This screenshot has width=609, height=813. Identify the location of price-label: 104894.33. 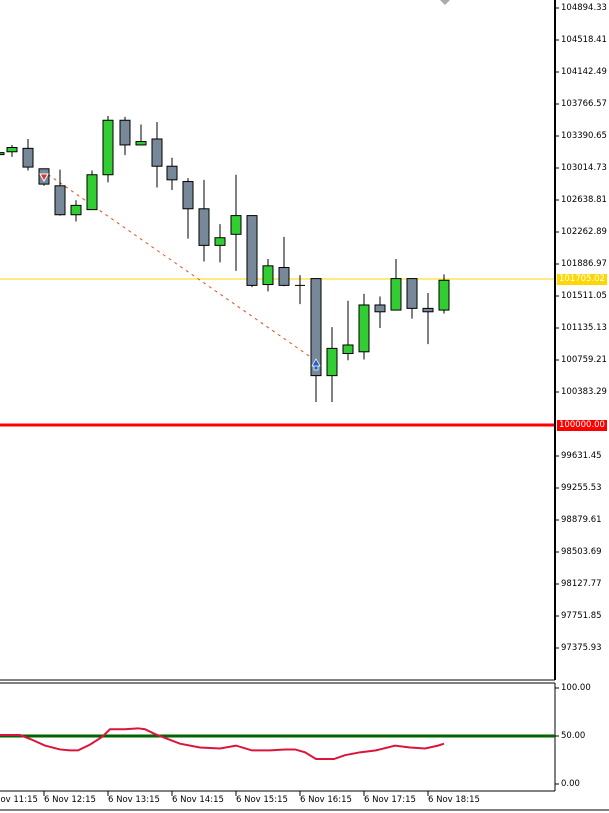
(584, 8).